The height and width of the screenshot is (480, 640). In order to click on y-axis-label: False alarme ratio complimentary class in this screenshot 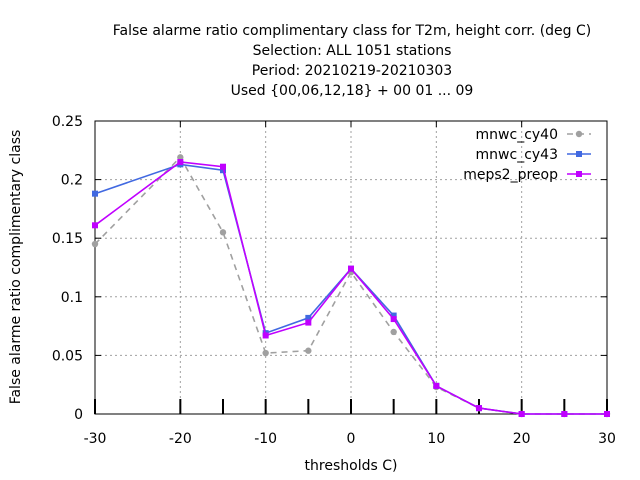, I will do `click(16, 267)`.